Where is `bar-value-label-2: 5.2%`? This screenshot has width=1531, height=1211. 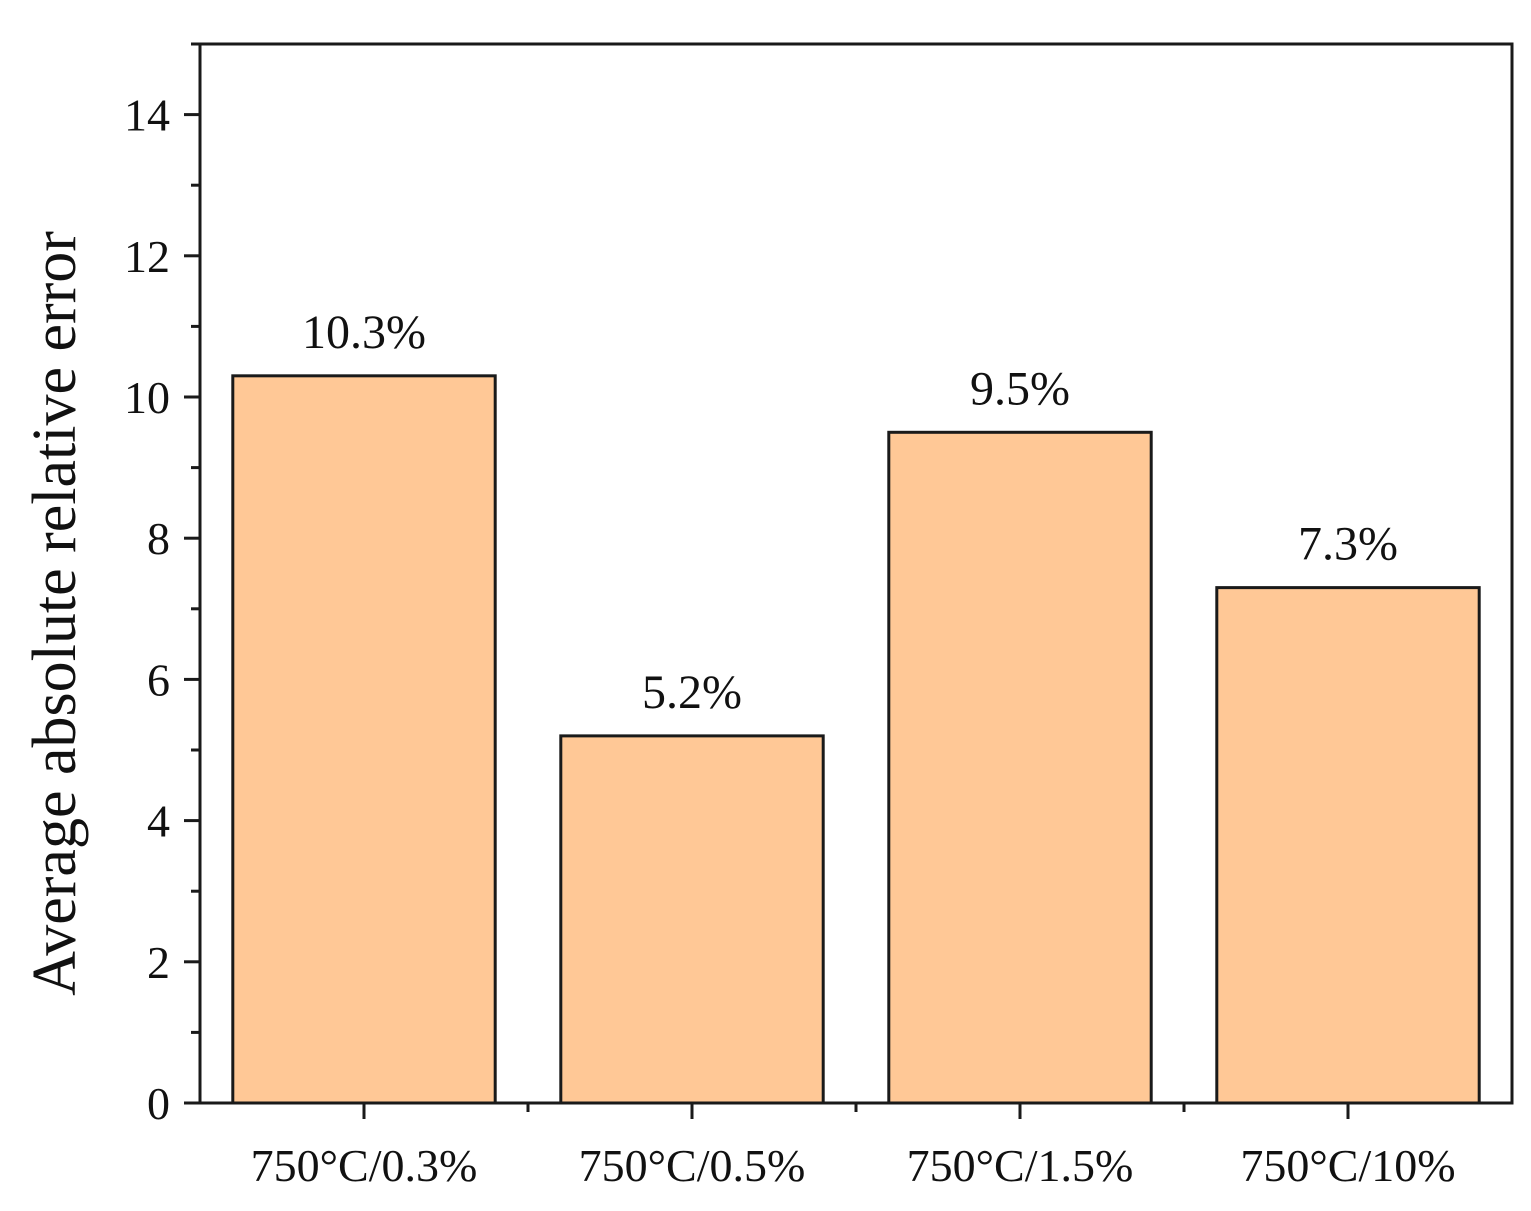 bar-value-label-2: 5.2% is located at coordinates (692, 692).